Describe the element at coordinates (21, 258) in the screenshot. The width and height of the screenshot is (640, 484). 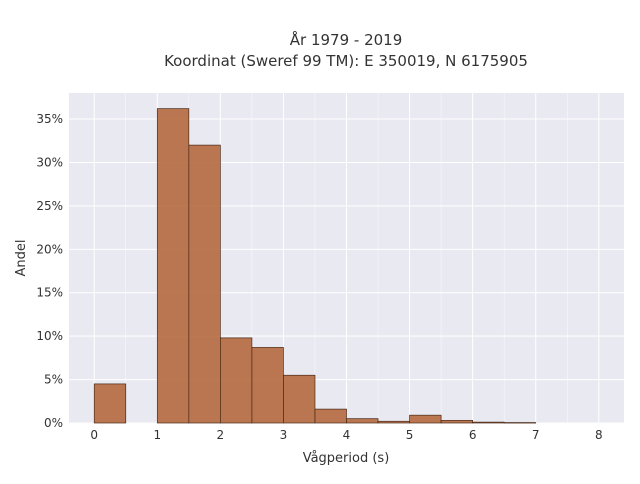
I see `y-axis-label: Andel` at that location.